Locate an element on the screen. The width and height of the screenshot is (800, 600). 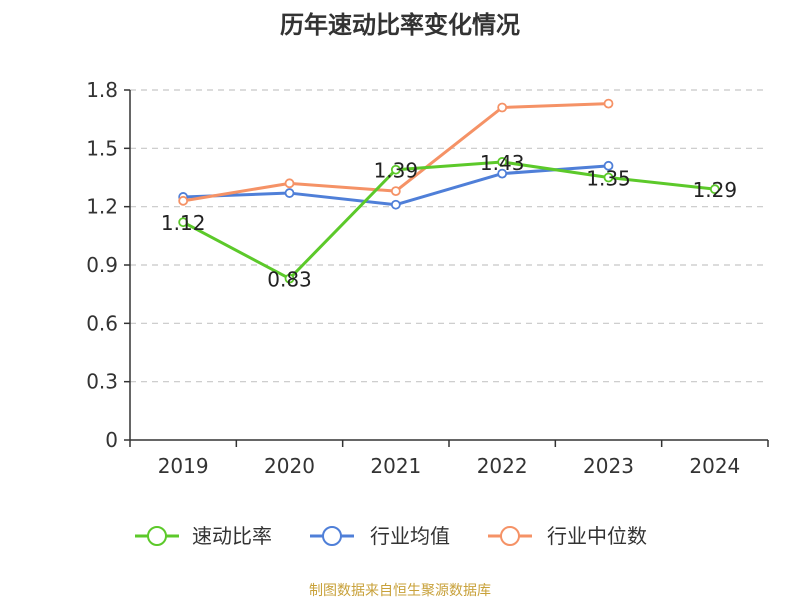
data-label: 1.39 is located at coordinates (396, 171).